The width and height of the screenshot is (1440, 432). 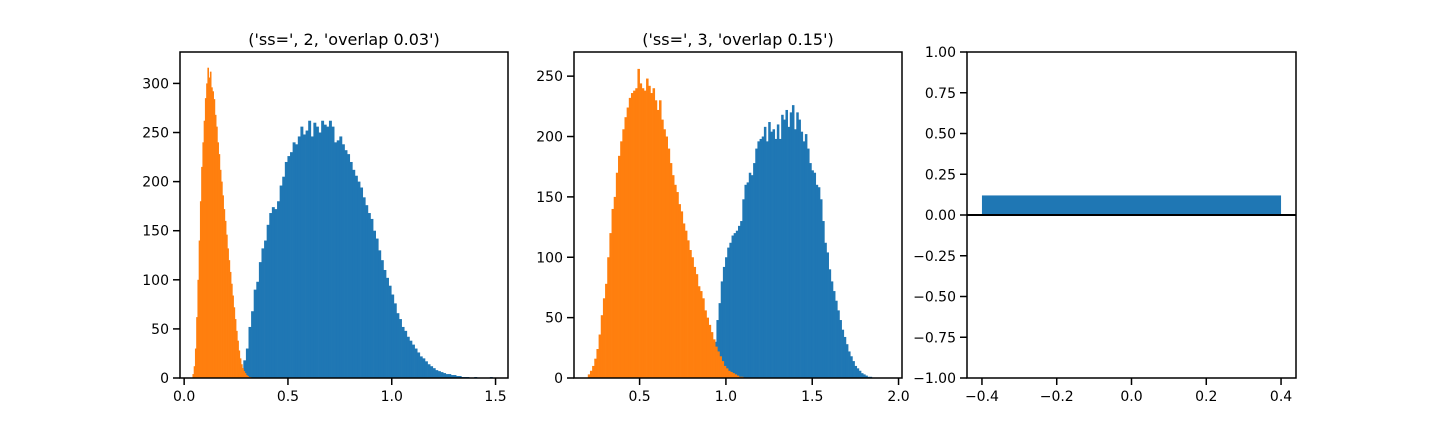 What do you see at coordinates (726, 397) in the screenshot?
I see `x-tick-label: 1.0` at bounding box center [726, 397].